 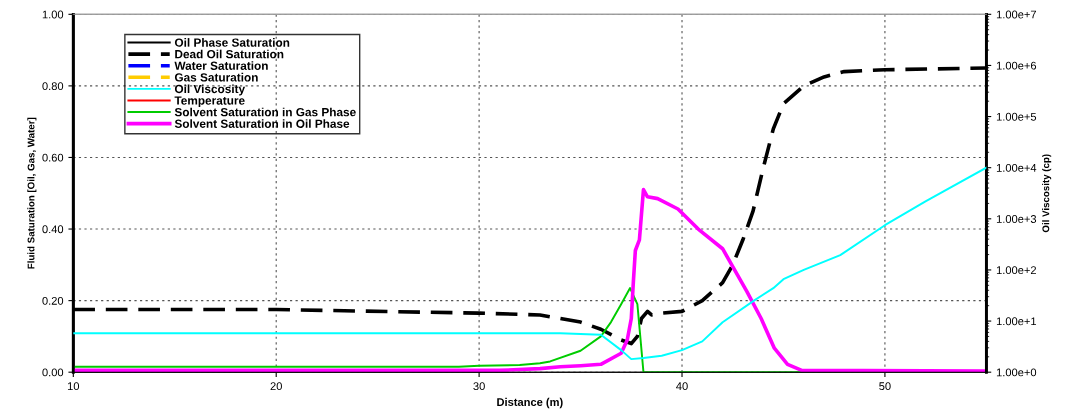 What do you see at coordinates (53, 86) in the screenshot?
I see `y-tick-label: 0.80` at bounding box center [53, 86].